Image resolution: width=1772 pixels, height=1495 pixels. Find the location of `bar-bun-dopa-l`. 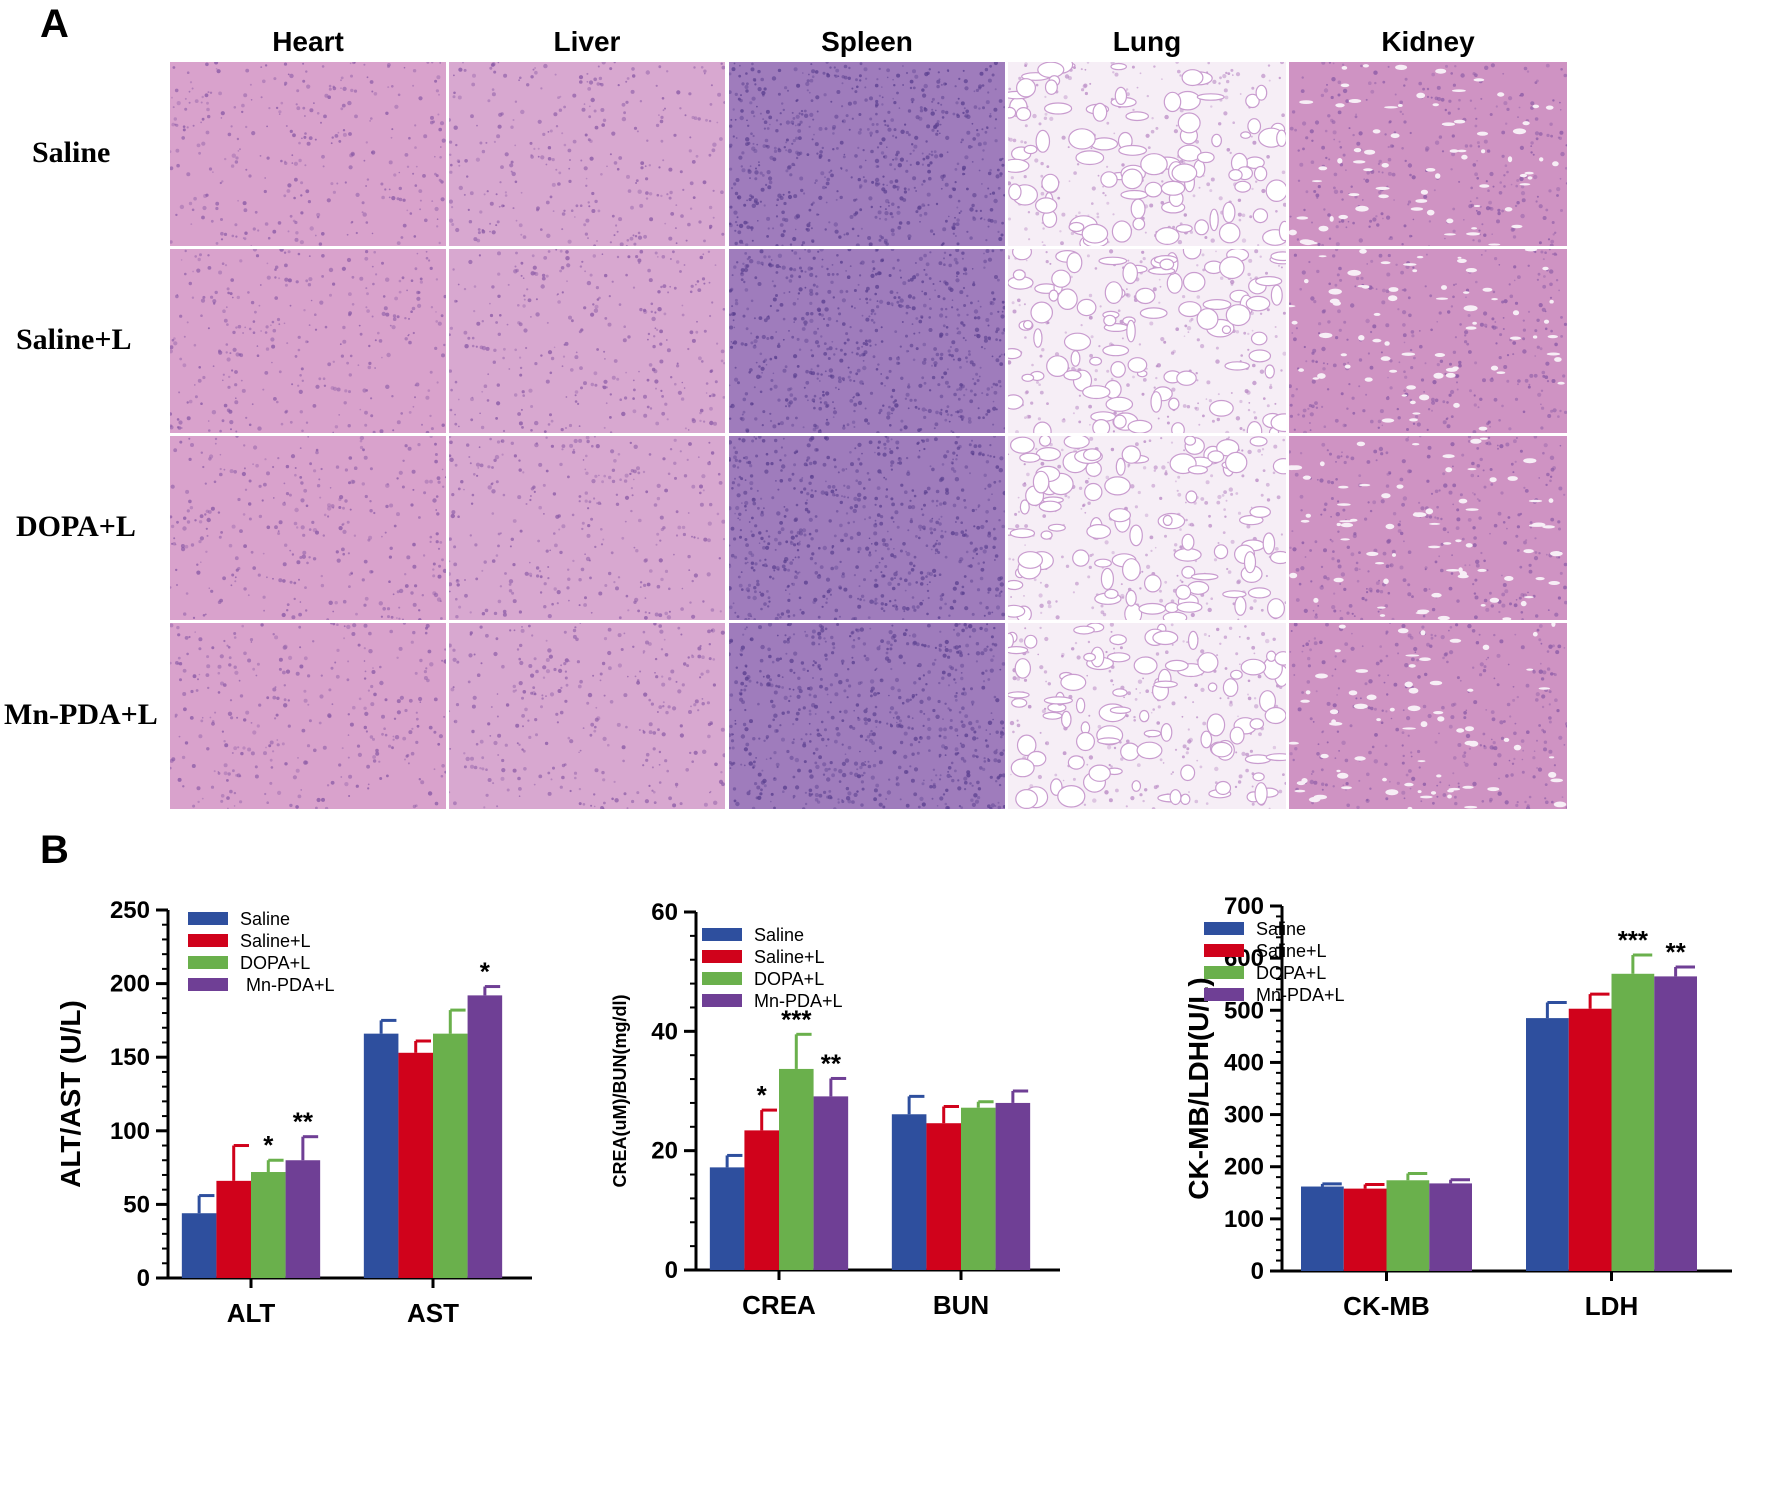

bar-bun-dopa-l is located at coordinates (978, 1188).